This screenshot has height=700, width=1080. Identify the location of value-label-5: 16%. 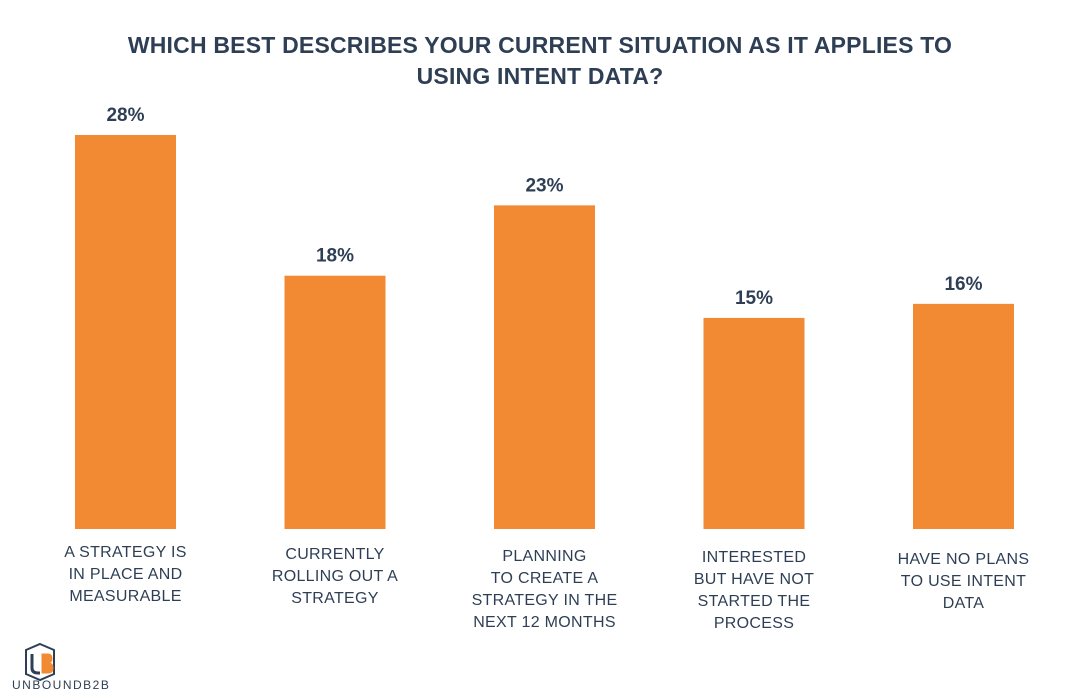
(963, 284).